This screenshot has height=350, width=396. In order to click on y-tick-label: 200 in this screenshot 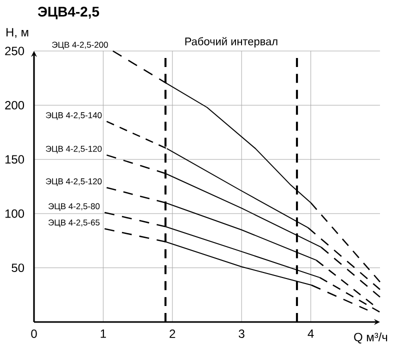, I will do `click(14, 105)`.